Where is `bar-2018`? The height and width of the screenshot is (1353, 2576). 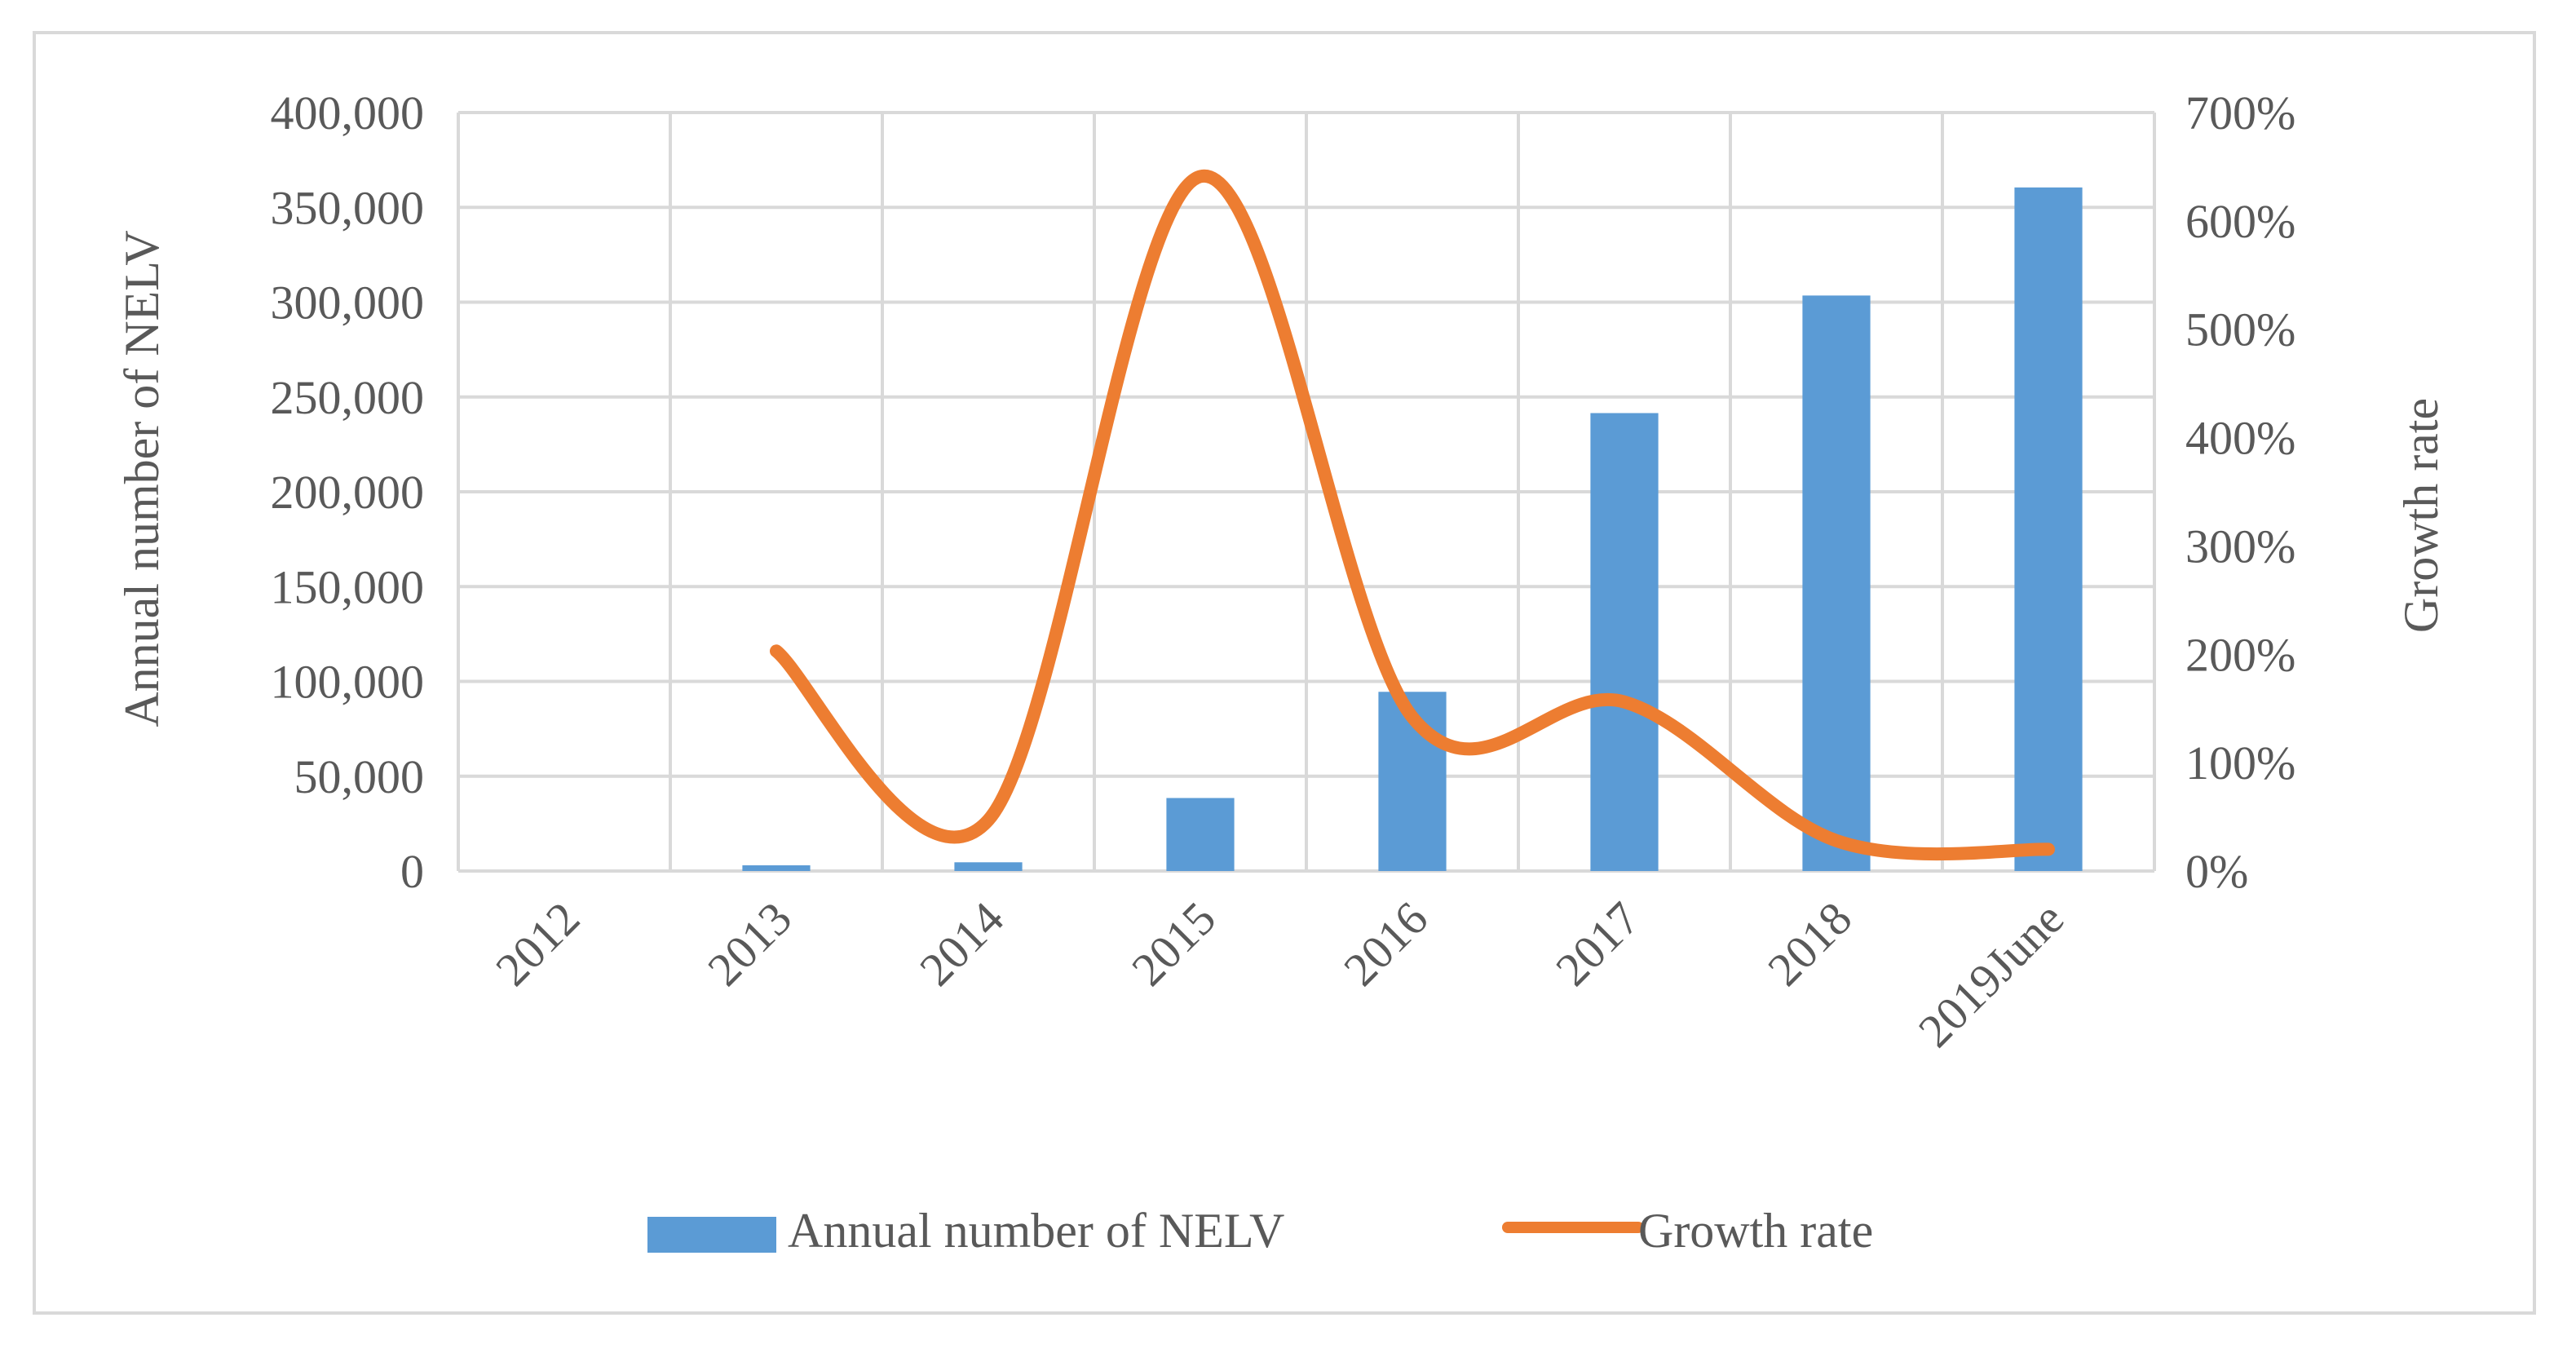 bar-2018 is located at coordinates (1836, 583).